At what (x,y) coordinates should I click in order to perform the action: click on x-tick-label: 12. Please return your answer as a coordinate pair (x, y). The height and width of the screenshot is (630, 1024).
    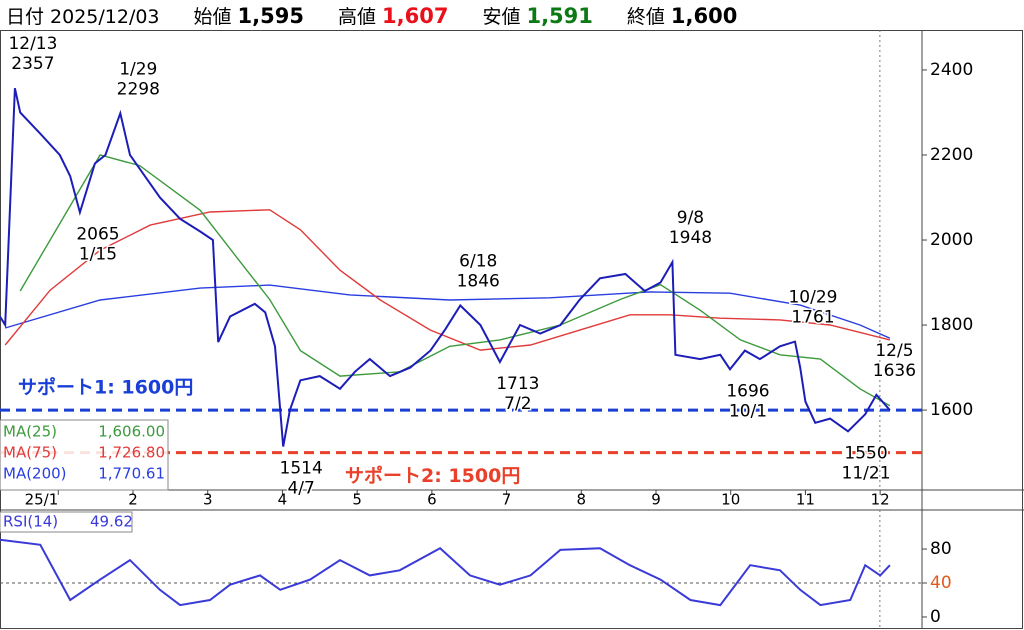
    Looking at the image, I should click on (880, 500).